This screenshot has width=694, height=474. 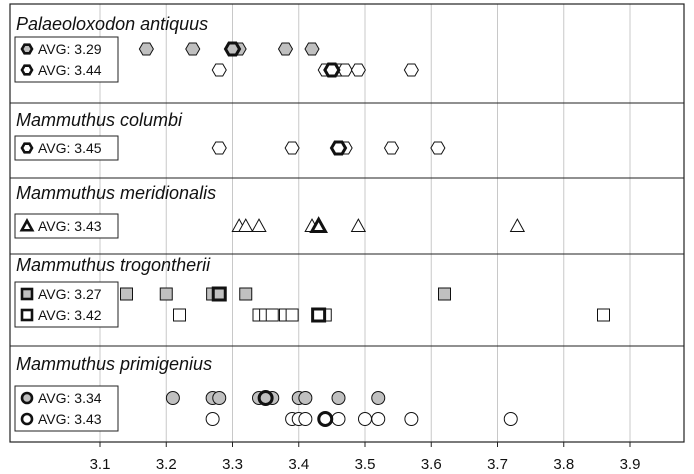 What do you see at coordinates (365, 464) in the screenshot?
I see `x-tick-label: 3.5` at bounding box center [365, 464].